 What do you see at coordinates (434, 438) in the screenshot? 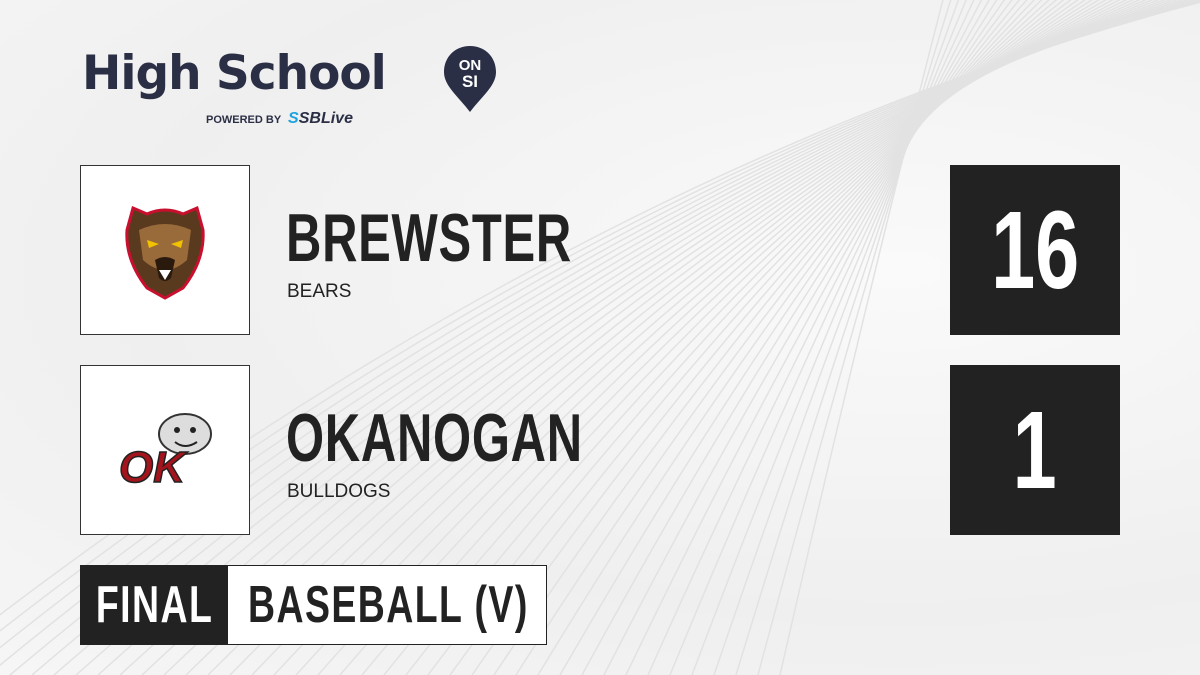
I see `team-name-away: OKANOGAN` at bounding box center [434, 438].